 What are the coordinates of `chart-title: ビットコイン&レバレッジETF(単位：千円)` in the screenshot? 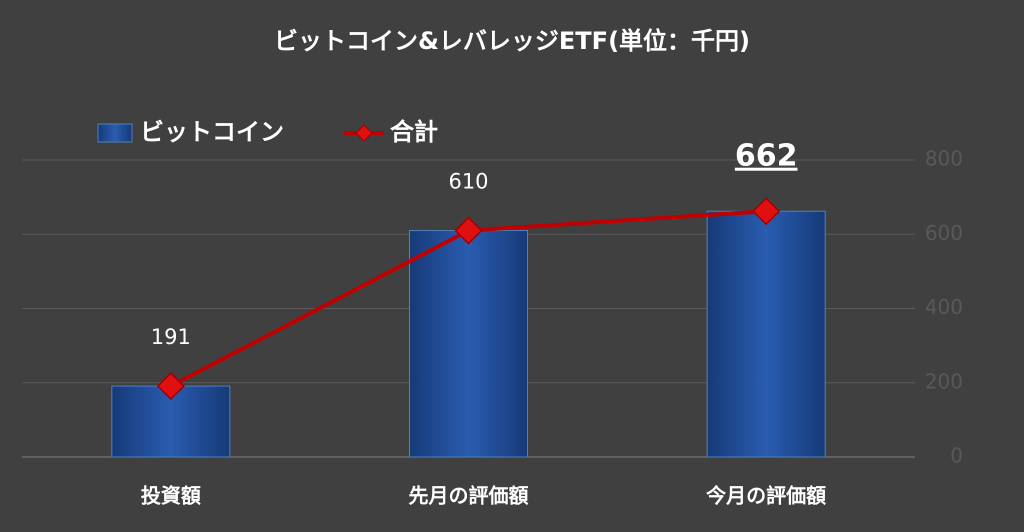 It's located at (512, 41).